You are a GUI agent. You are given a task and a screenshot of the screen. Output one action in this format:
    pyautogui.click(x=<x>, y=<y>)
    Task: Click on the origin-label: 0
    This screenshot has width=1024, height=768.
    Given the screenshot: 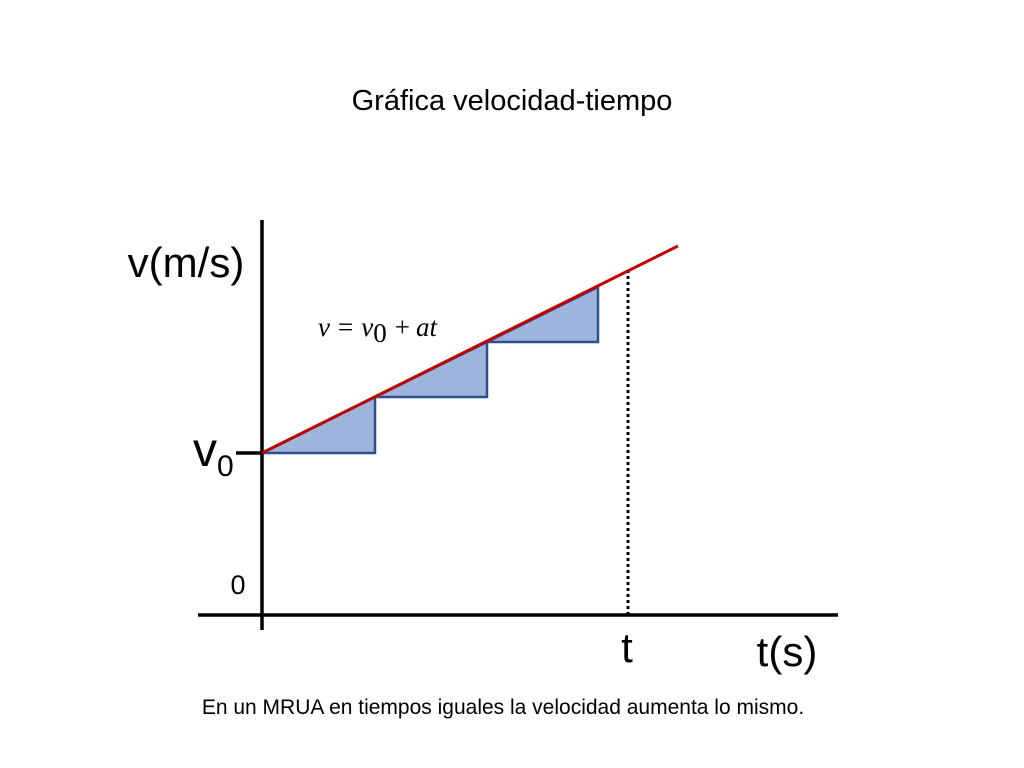 What is the action you would take?
    pyautogui.click(x=237, y=585)
    